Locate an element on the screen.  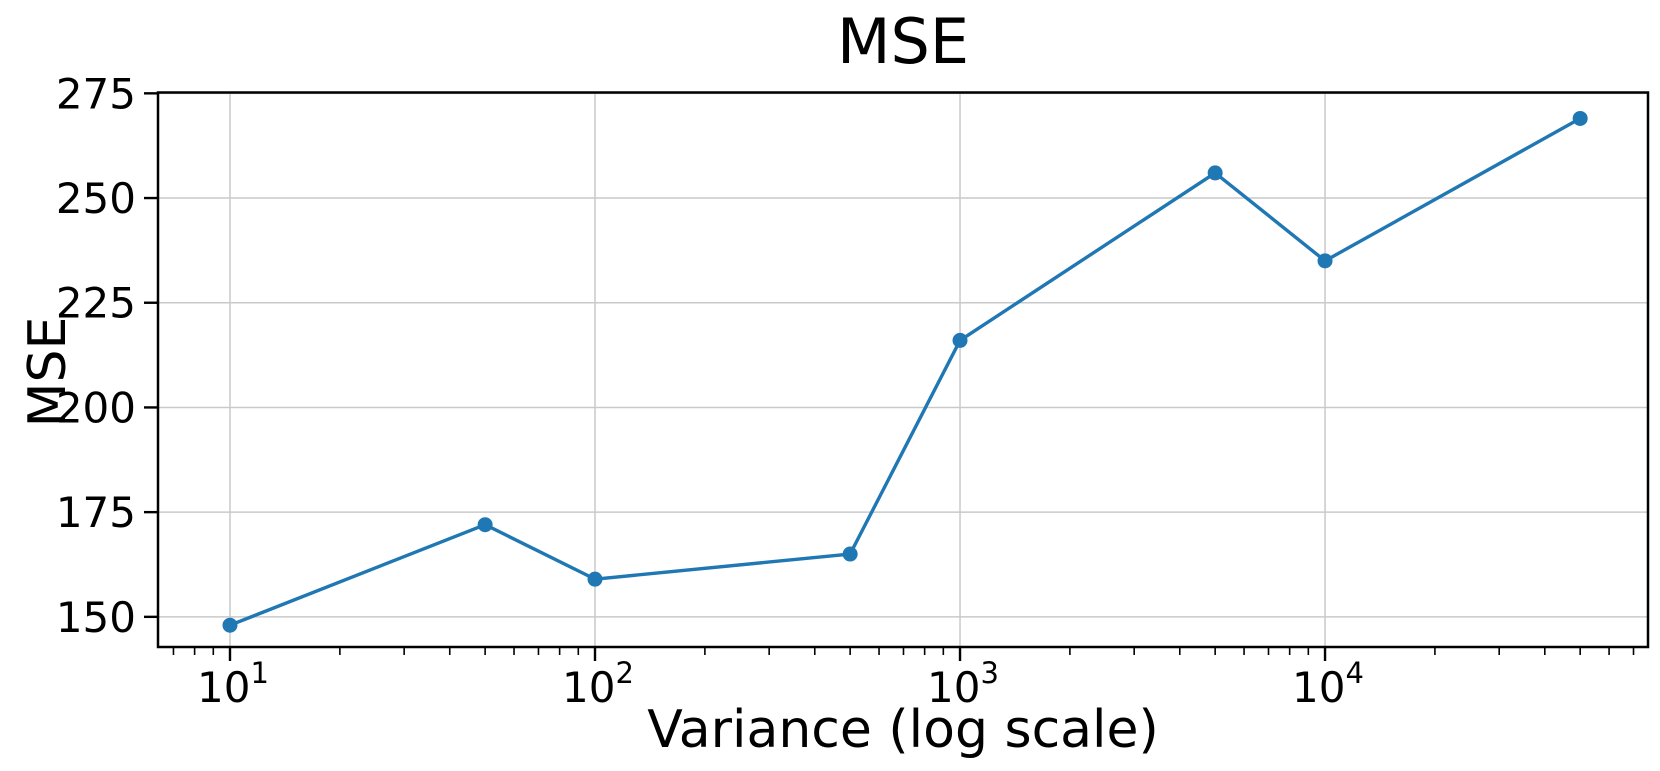
x-tick-label: 10⁴ is located at coordinates (1328, 684).